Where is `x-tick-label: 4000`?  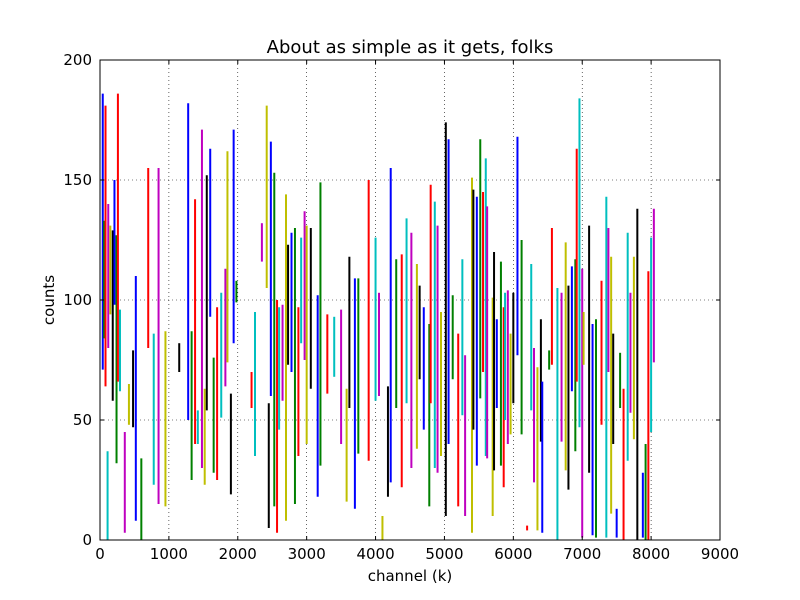 x-tick-label: 4000 is located at coordinates (375, 554).